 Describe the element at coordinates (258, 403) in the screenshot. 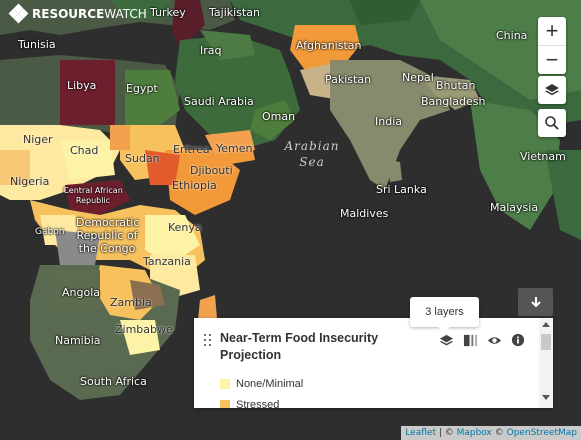

I see `legend-item-label: Stressed` at that location.